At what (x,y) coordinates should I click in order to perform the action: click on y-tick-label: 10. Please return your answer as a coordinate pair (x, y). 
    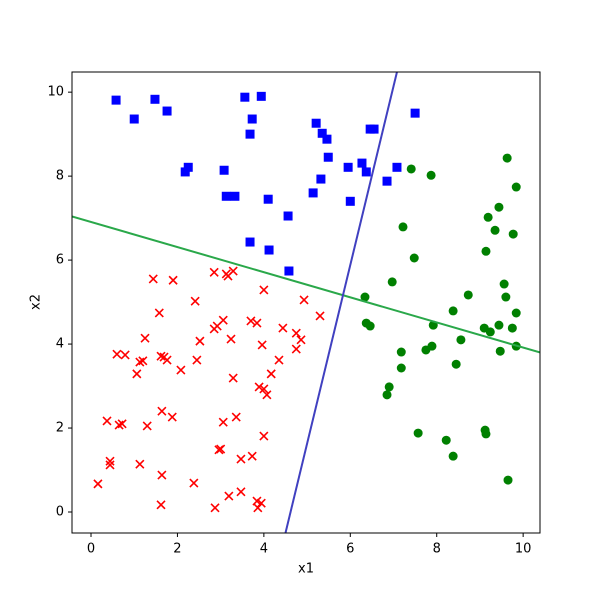
    Looking at the image, I should click on (55, 92).